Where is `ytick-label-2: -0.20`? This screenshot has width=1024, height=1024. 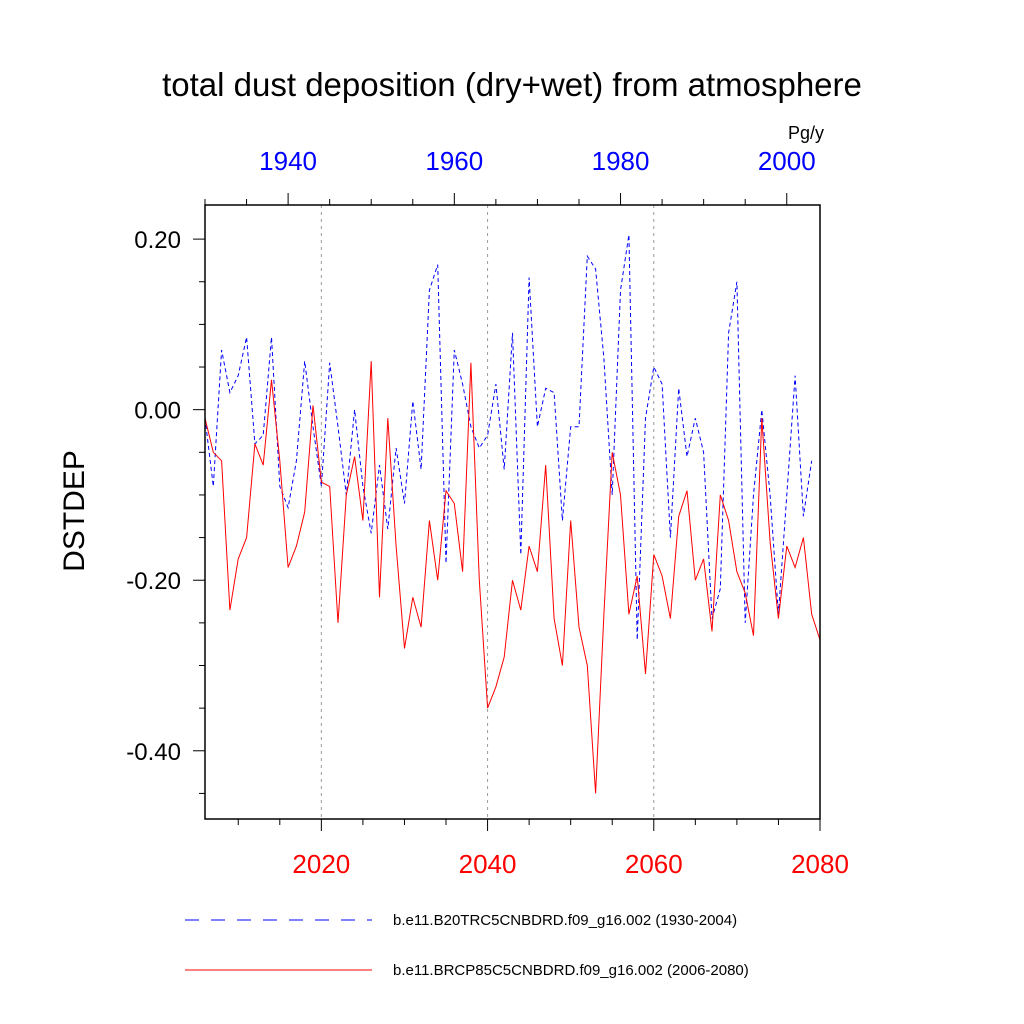
ytick-label-2: -0.20 is located at coordinates (153, 581).